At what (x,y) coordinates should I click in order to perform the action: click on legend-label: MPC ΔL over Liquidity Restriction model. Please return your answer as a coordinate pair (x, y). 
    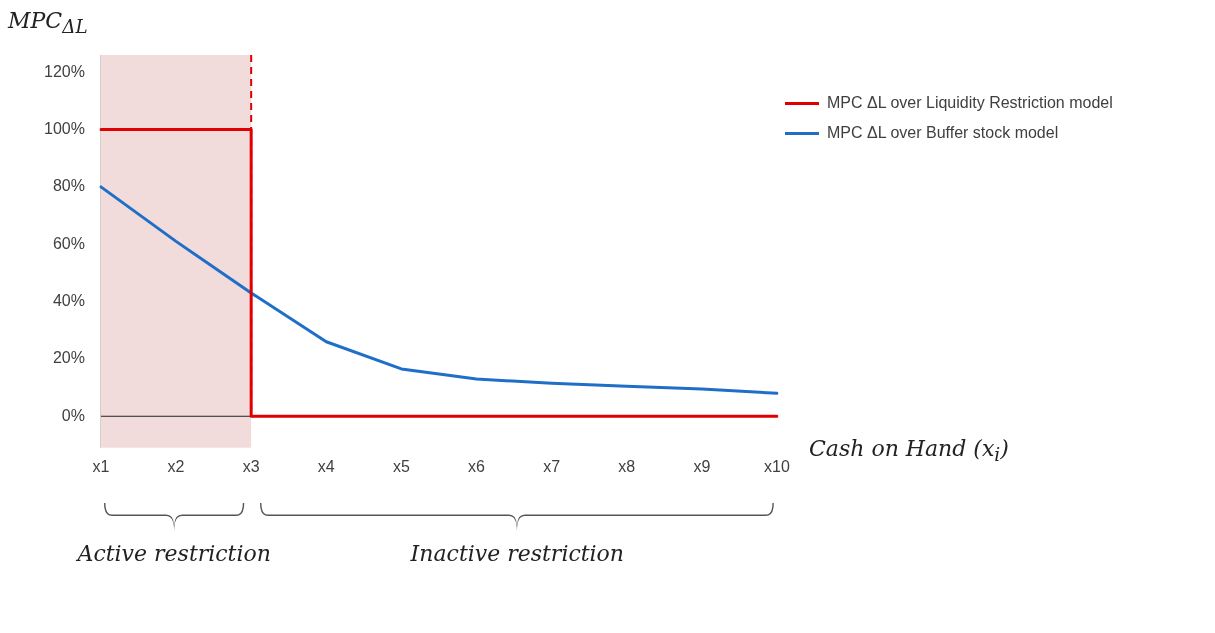
    Looking at the image, I should click on (970, 103).